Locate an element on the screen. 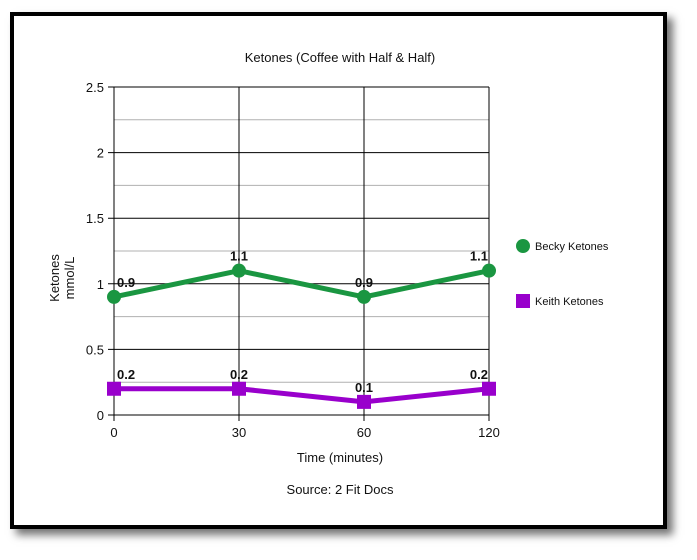  legend-label: Becky Ketones is located at coordinates (572, 247).